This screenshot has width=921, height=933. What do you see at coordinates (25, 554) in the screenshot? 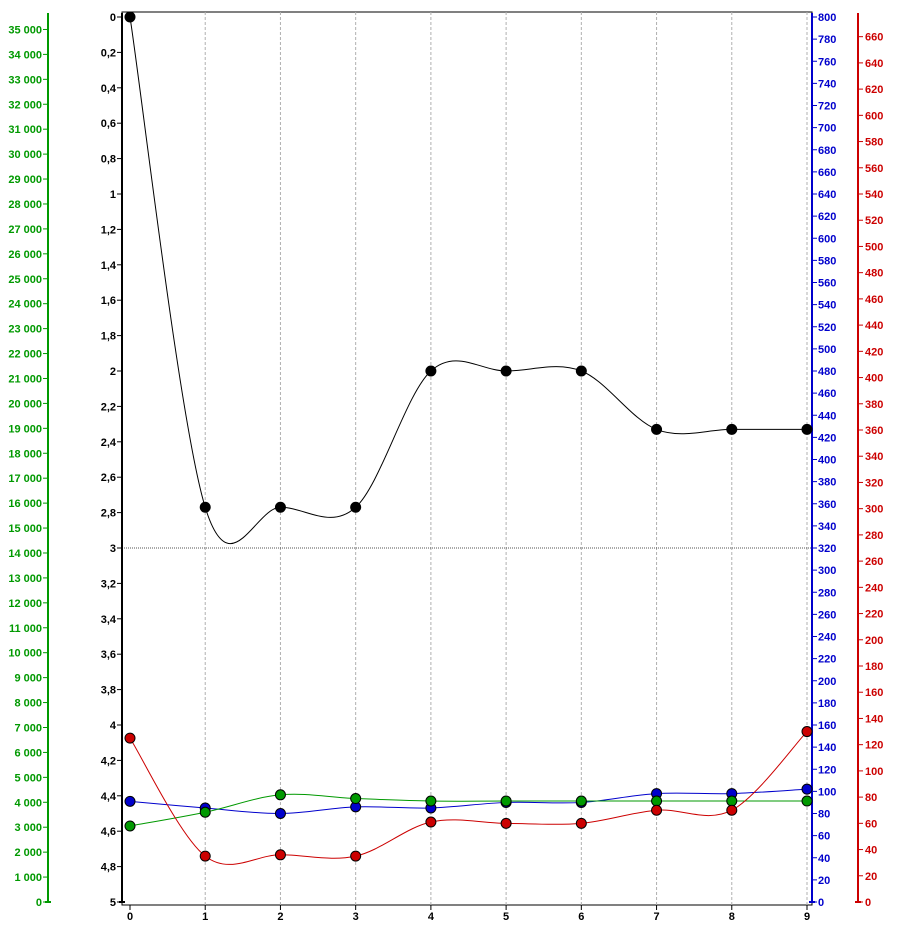
I see `green_left-tick-label-14: 14 000` at bounding box center [25, 554].